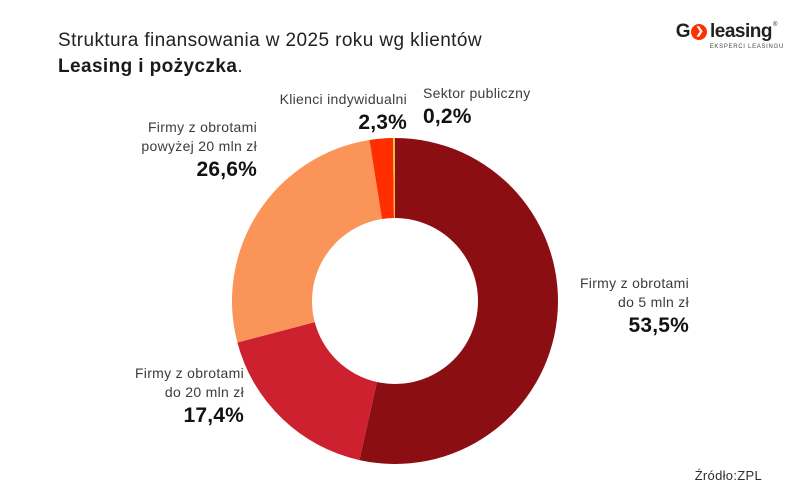  I want to click on logo-letter-g: G, so click(683, 31).